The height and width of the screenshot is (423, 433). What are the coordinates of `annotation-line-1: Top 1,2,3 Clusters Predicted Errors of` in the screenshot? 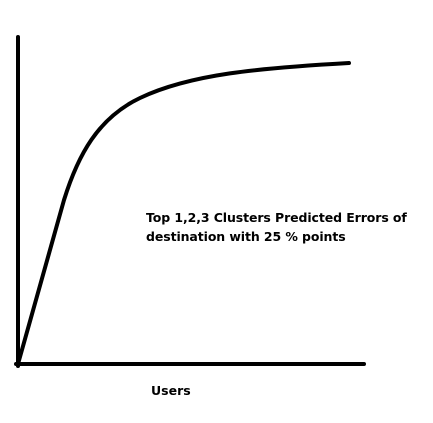 It's located at (276, 217).